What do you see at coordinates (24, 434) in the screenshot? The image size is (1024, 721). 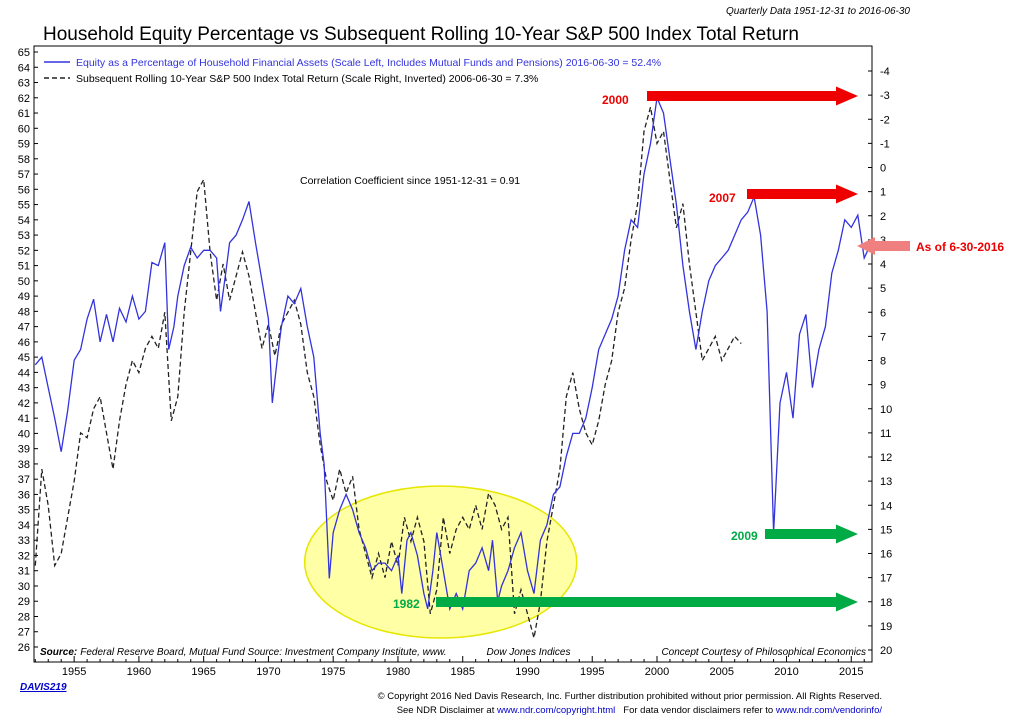 I see `left-tick-label: 40` at bounding box center [24, 434].